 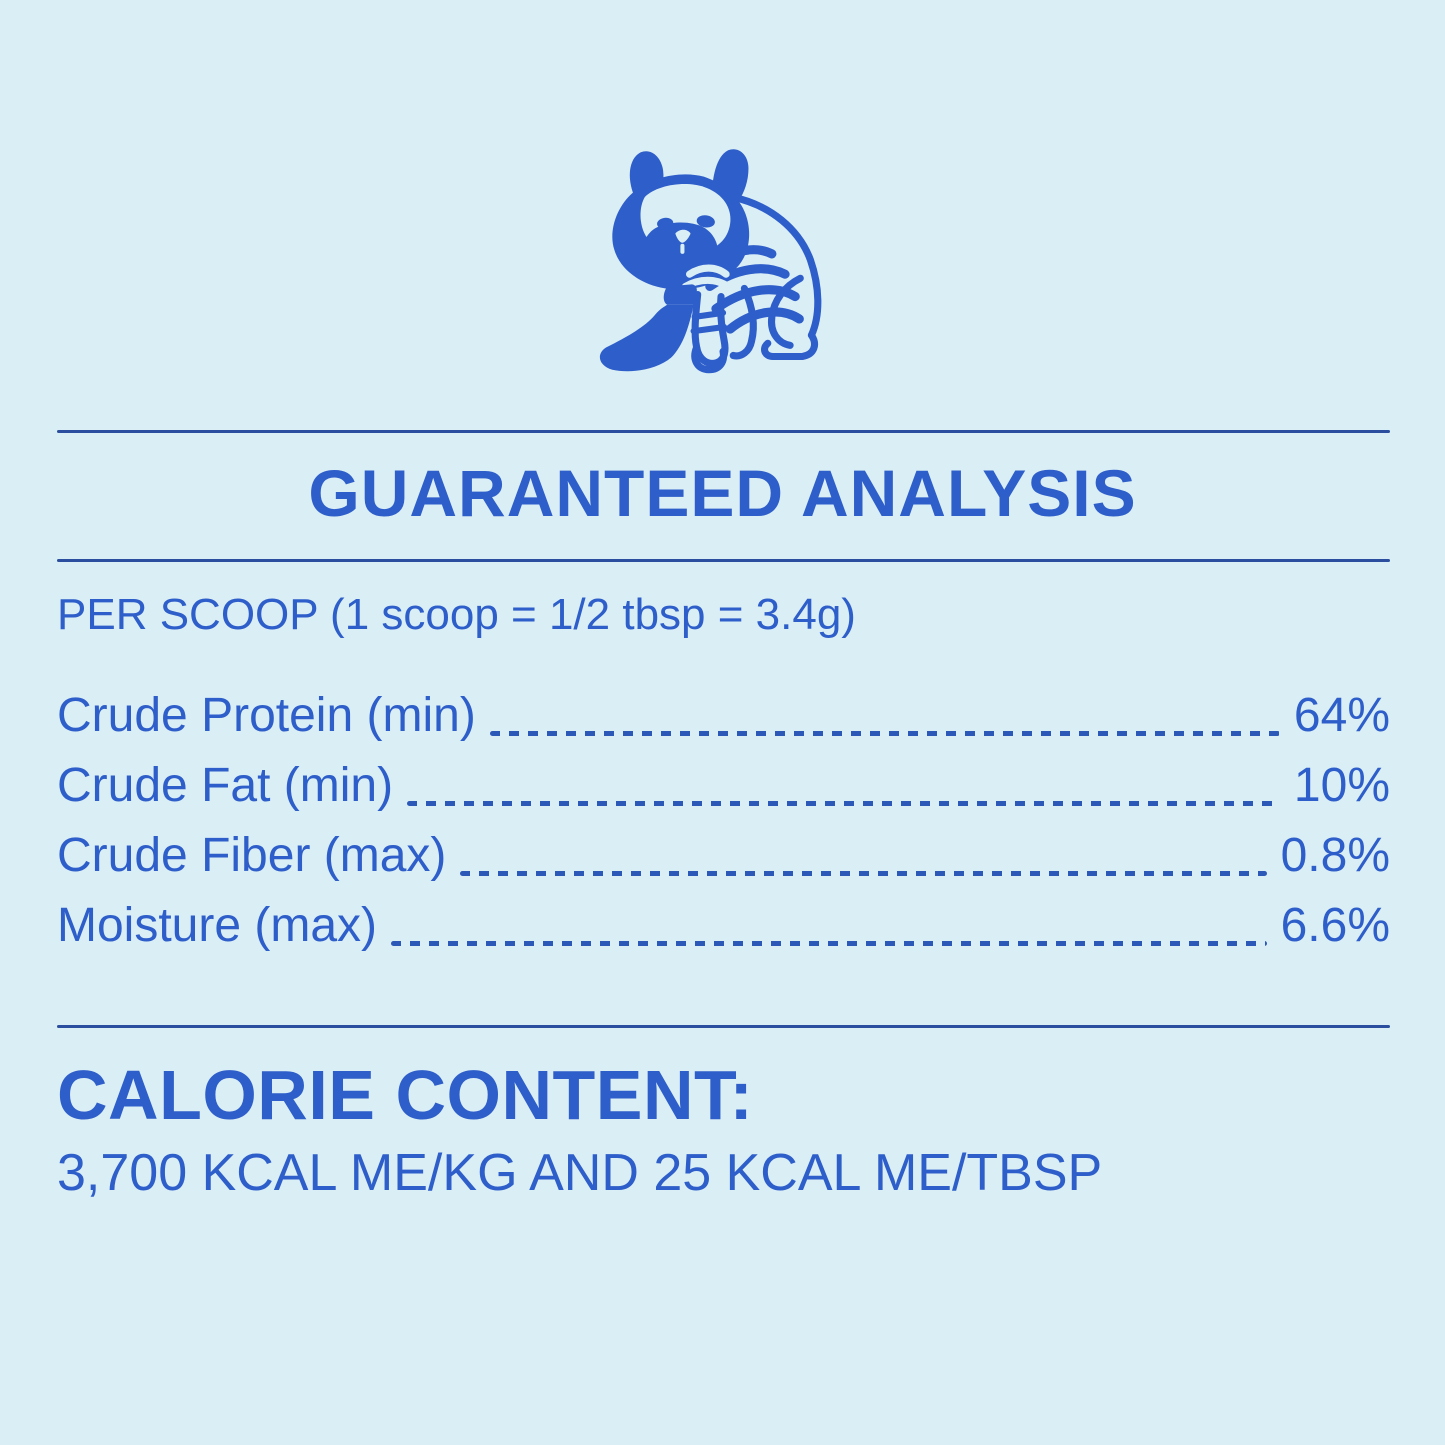 What do you see at coordinates (710, 261) in the screenshot?
I see `french-bulldog-icon` at bounding box center [710, 261].